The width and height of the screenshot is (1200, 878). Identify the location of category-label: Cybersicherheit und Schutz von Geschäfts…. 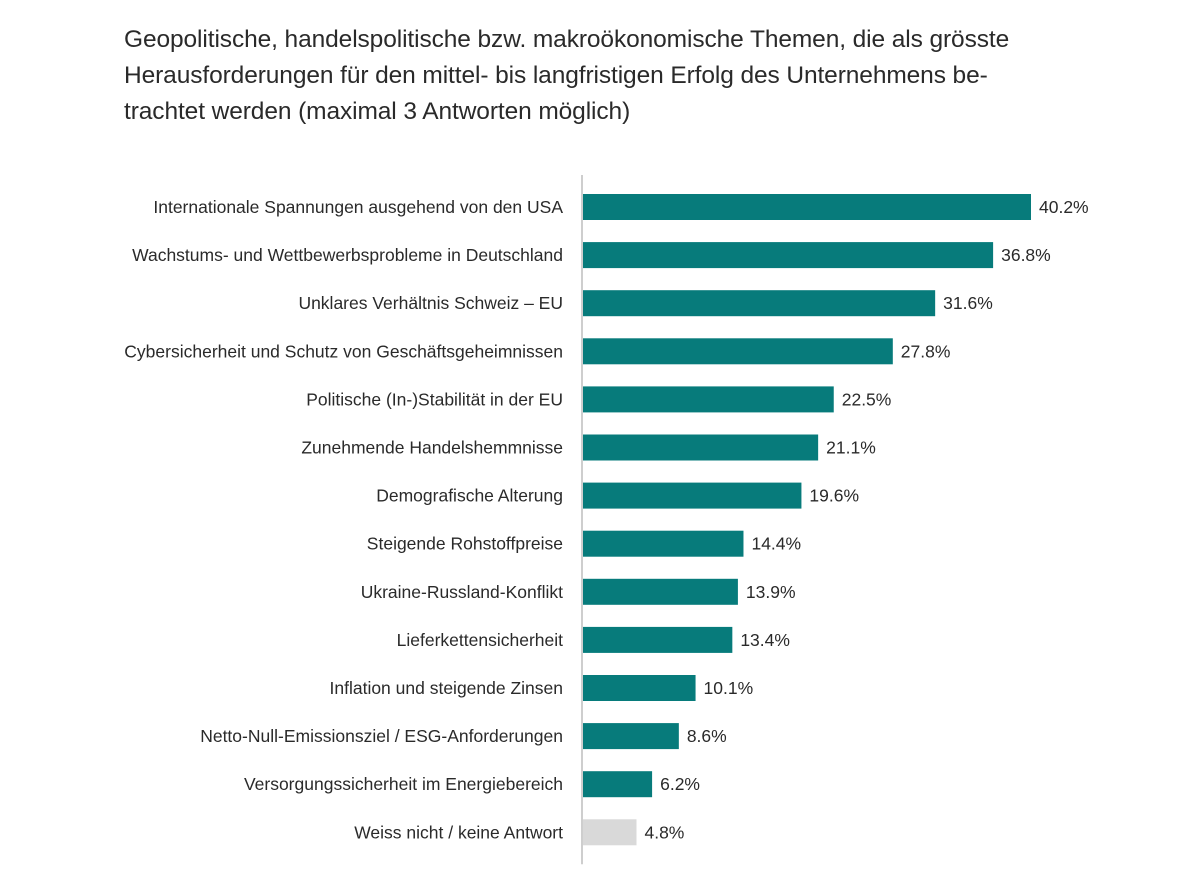
(343, 351).